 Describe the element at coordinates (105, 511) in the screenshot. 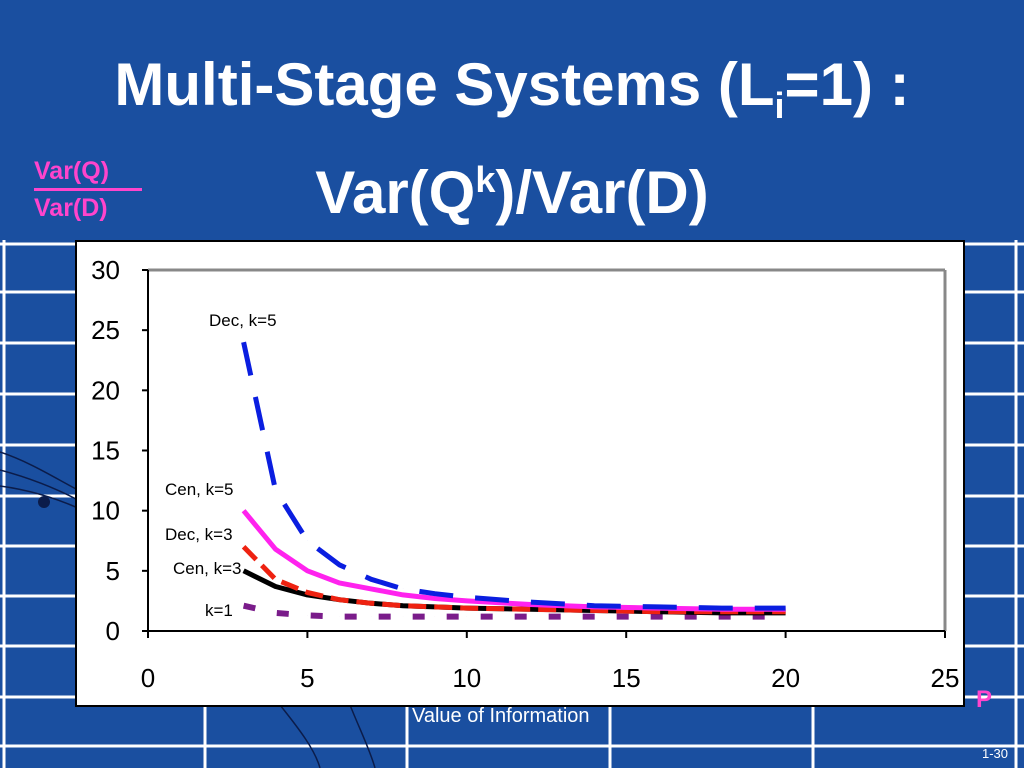

I see `y-tick-label: 10` at that location.